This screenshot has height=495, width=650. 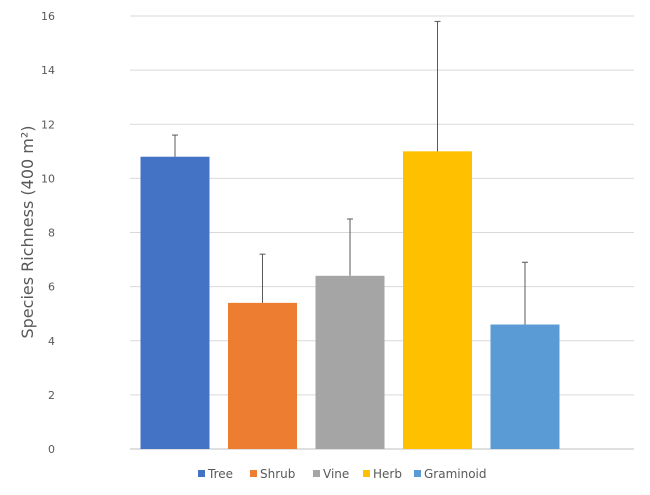 I want to click on bar-vine, so click(x=350, y=362).